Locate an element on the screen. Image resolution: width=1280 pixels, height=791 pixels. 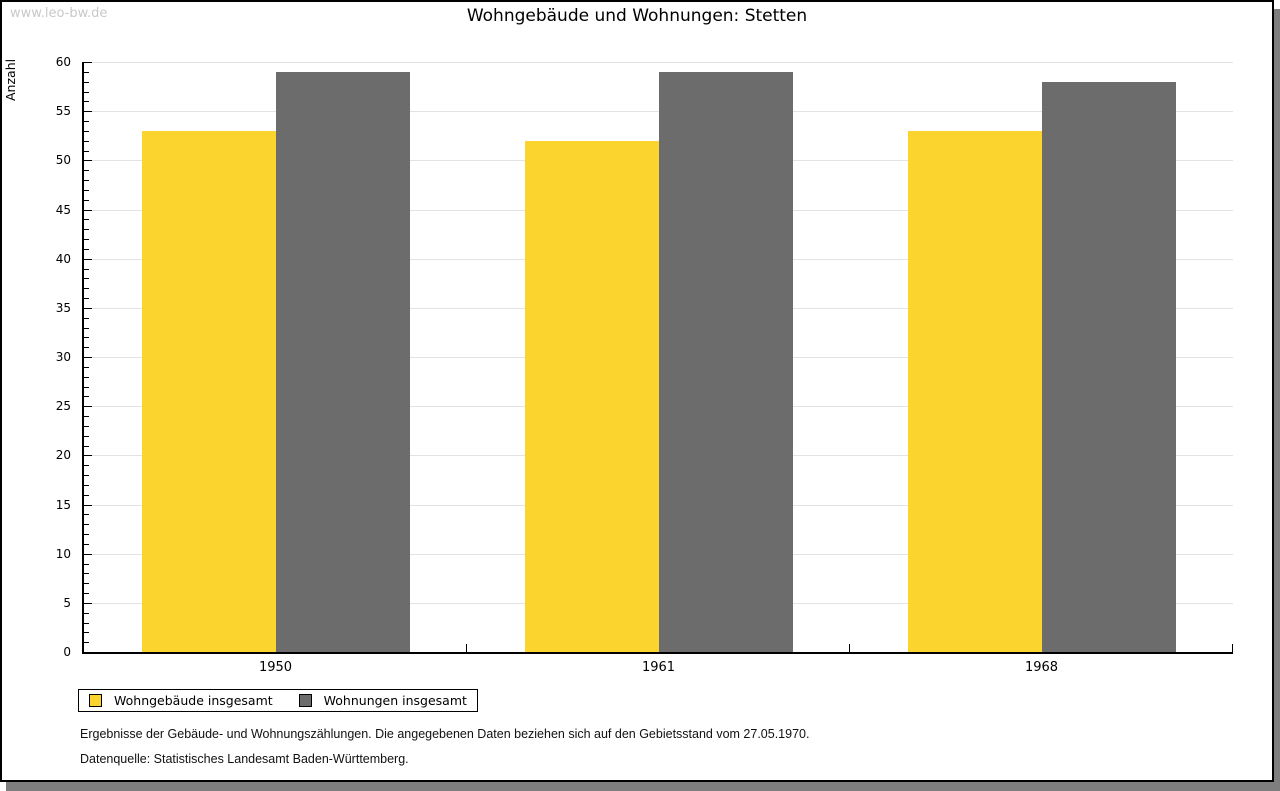
y-tick-label: 45 is located at coordinates (63, 209).